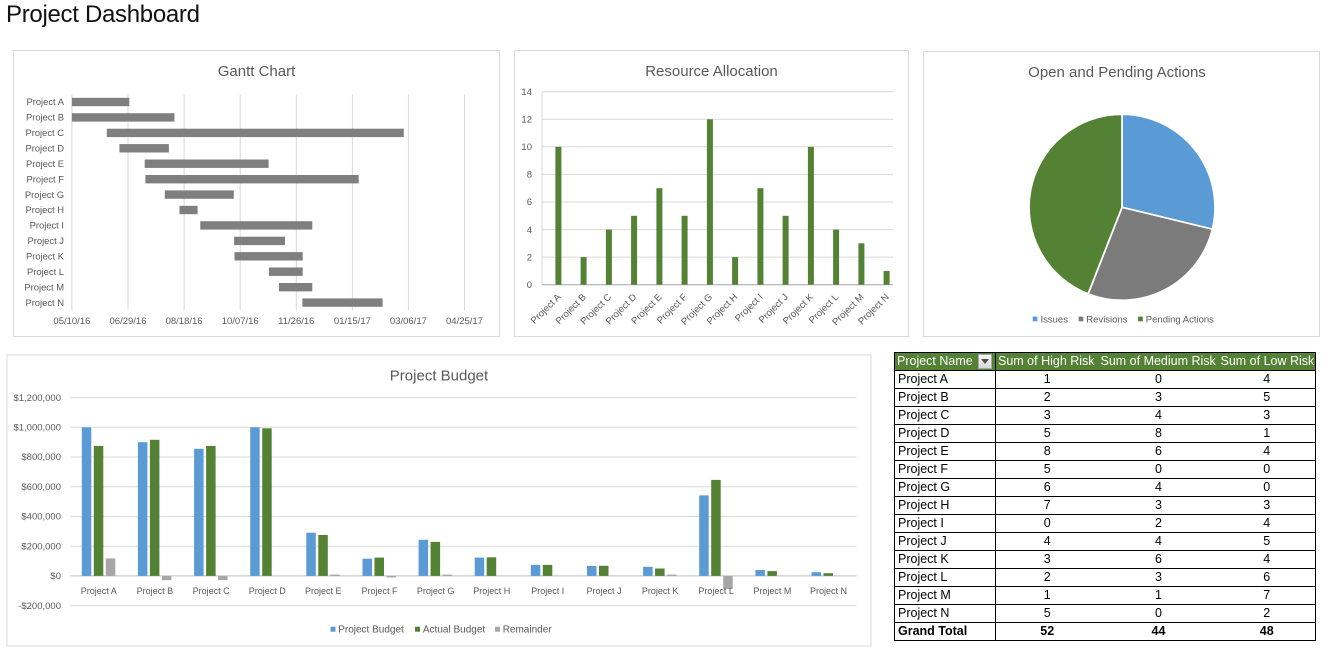 Image resolution: width=1336 pixels, height=659 pixels. What do you see at coordinates (128, 321) in the screenshot?
I see `svg-text: 06/29/16` at bounding box center [128, 321].